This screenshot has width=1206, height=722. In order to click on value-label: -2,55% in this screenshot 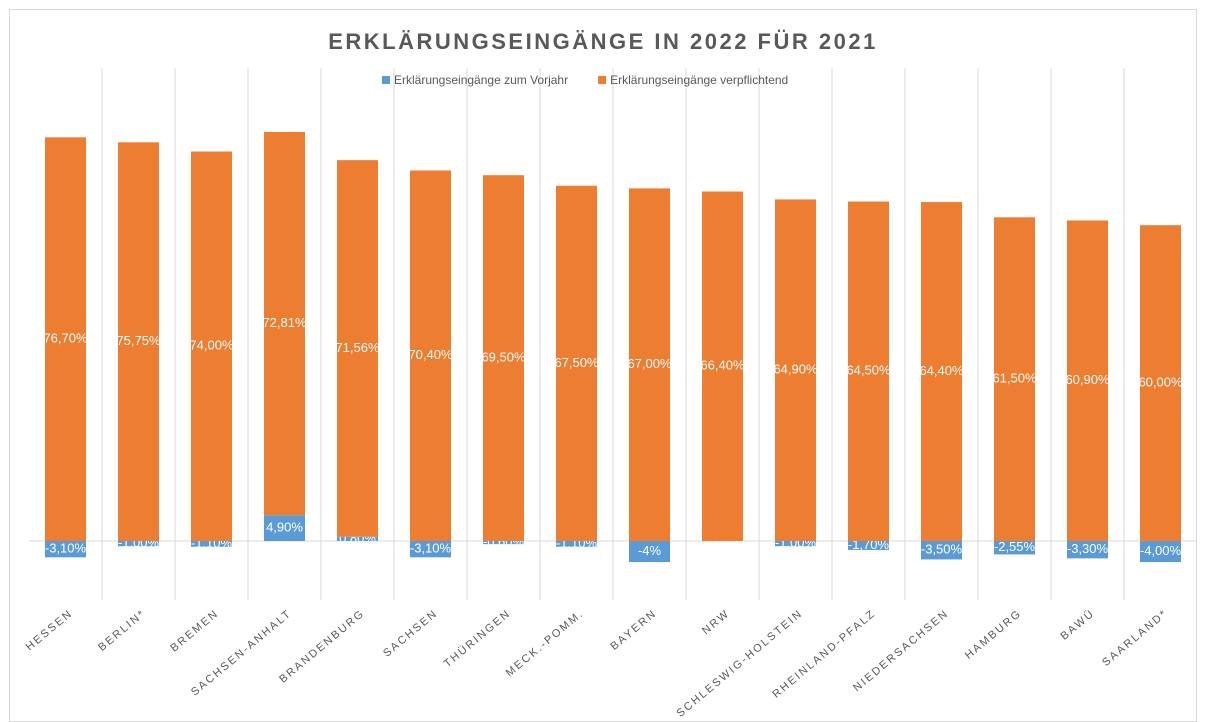, I will do `click(1015, 546)`.